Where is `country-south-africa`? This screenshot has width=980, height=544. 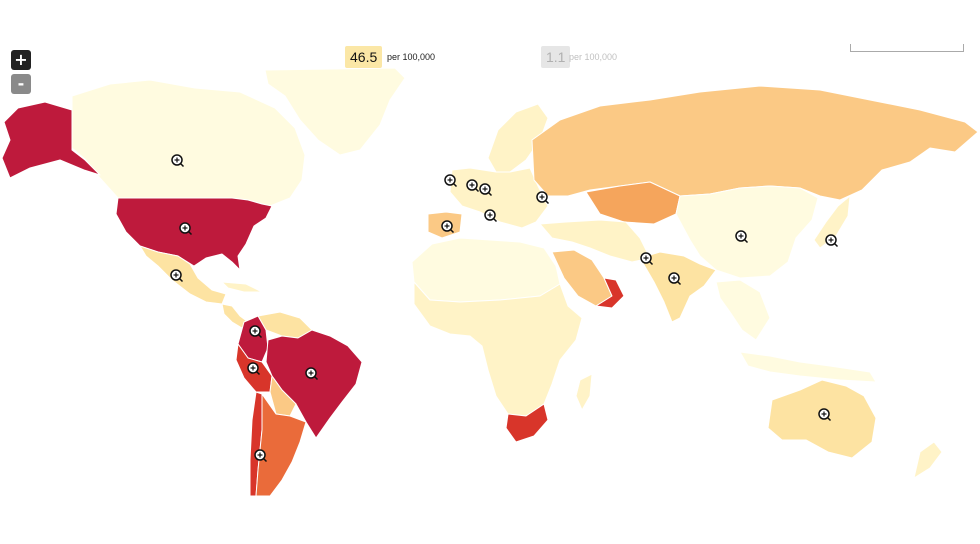 country-south-africa is located at coordinates (527, 423).